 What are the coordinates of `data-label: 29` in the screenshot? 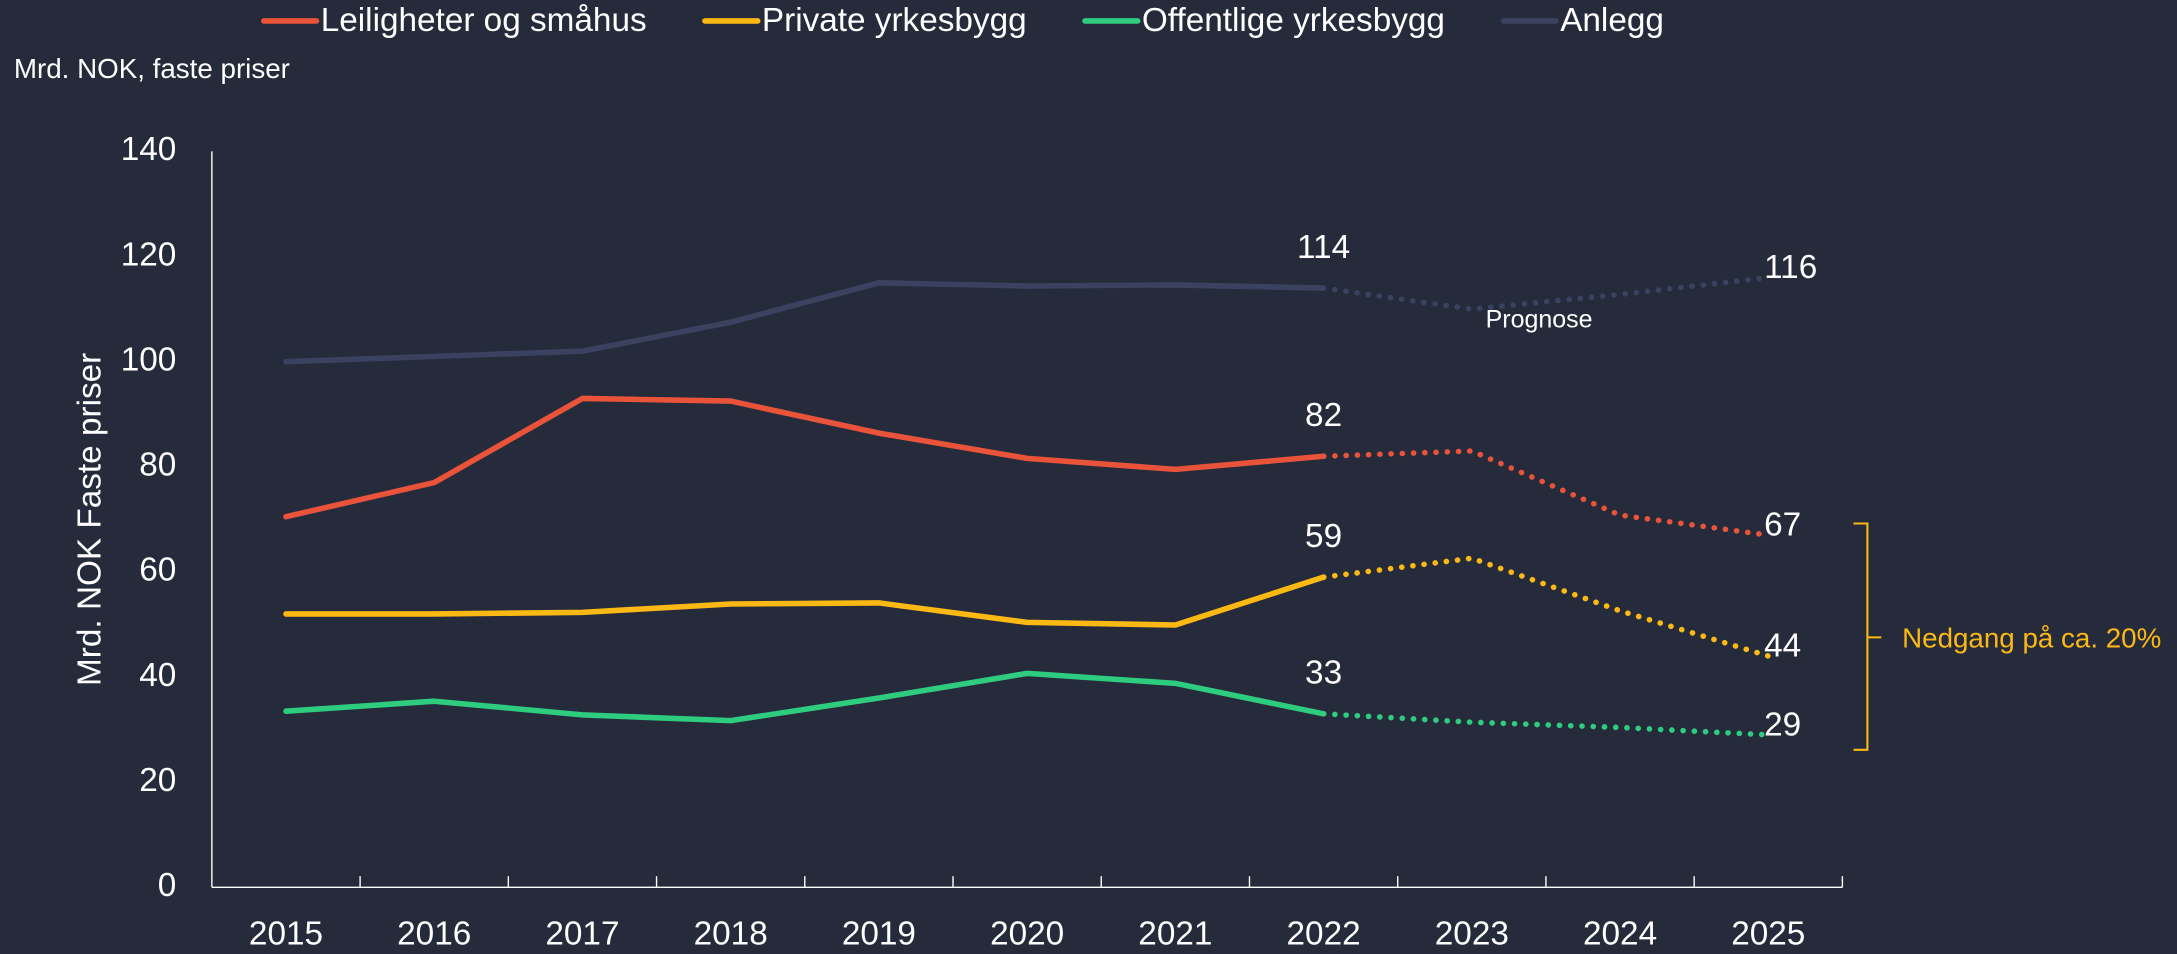 It's located at (1782, 724).